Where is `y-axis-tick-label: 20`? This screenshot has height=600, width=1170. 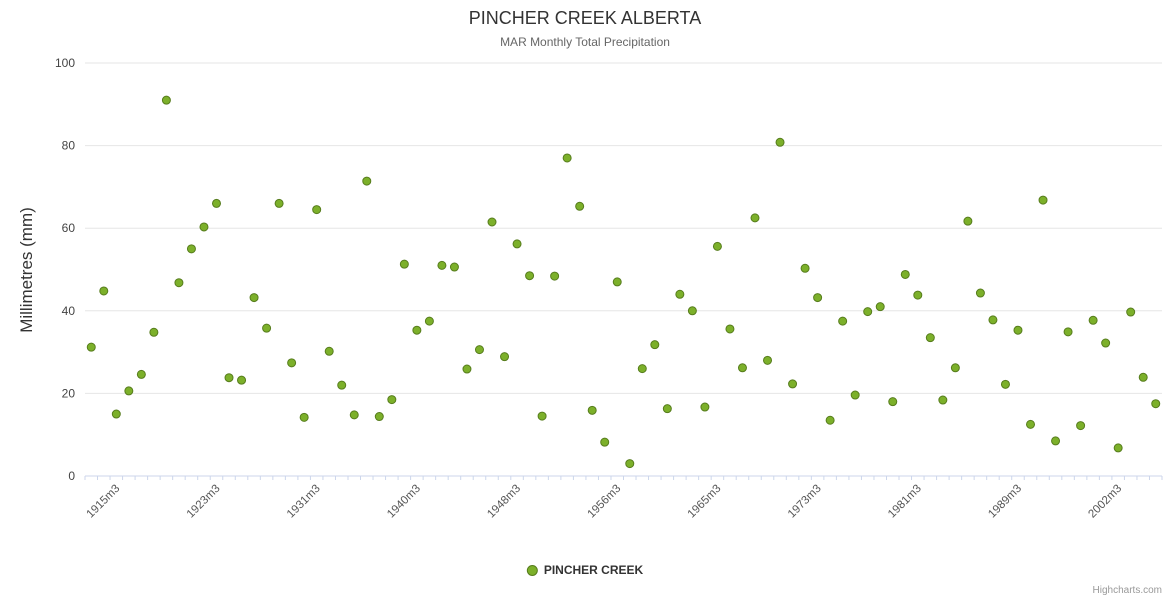
y-axis-tick-label: 20 is located at coordinates (69, 393).